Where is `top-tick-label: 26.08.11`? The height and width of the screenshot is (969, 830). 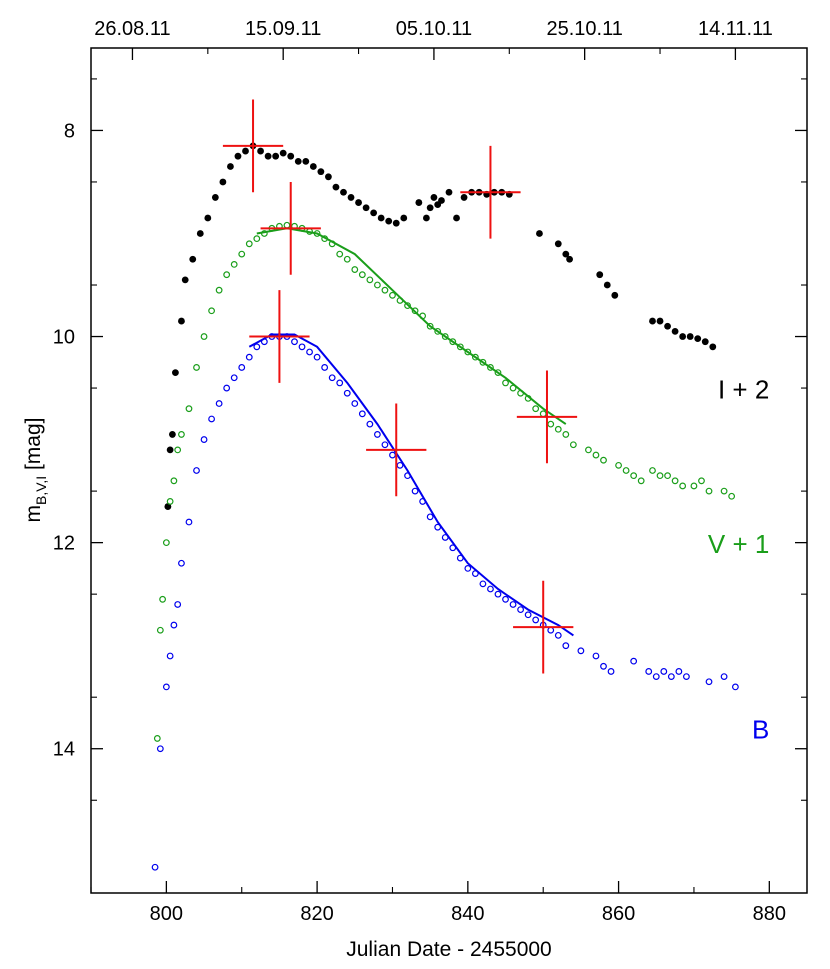 top-tick-label: 26.08.11 is located at coordinates (132, 29).